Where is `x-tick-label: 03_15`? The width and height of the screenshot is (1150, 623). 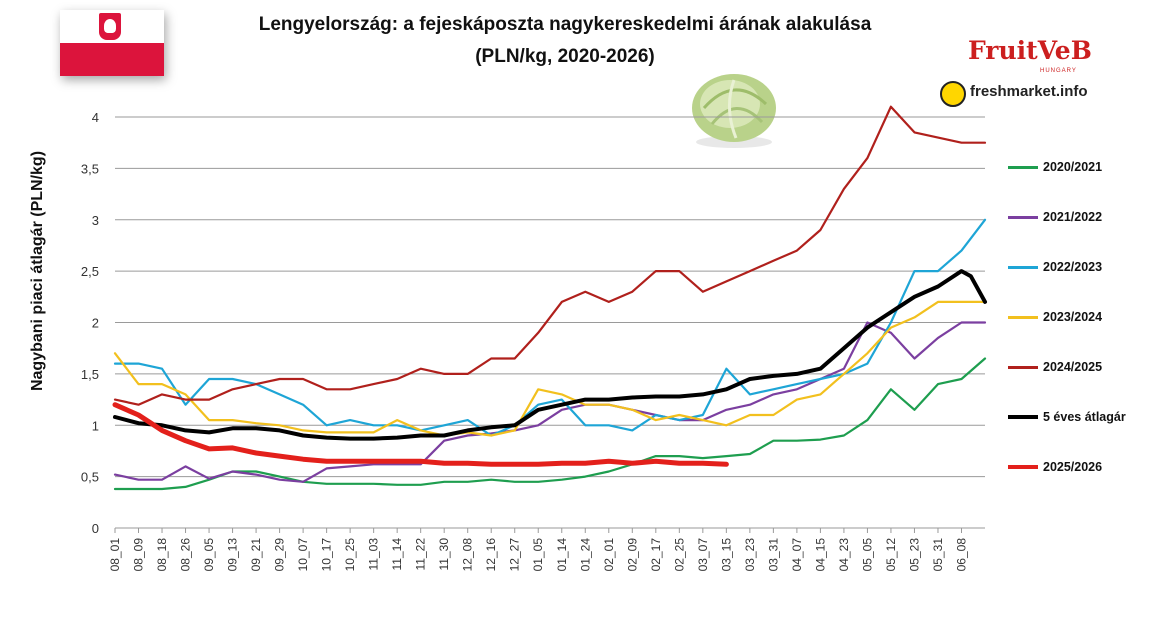
x-tick-label: 03_15 is located at coordinates (726, 555).